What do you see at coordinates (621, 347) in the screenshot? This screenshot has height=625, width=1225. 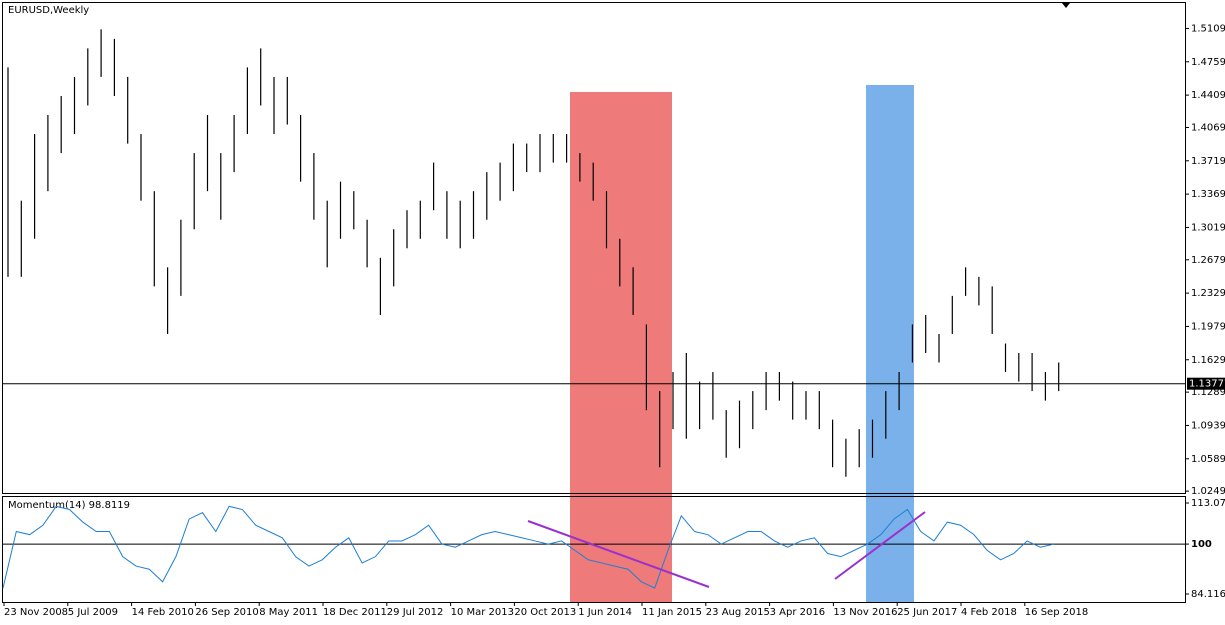 I see `highlight-red` at bounding box center [621, 347].